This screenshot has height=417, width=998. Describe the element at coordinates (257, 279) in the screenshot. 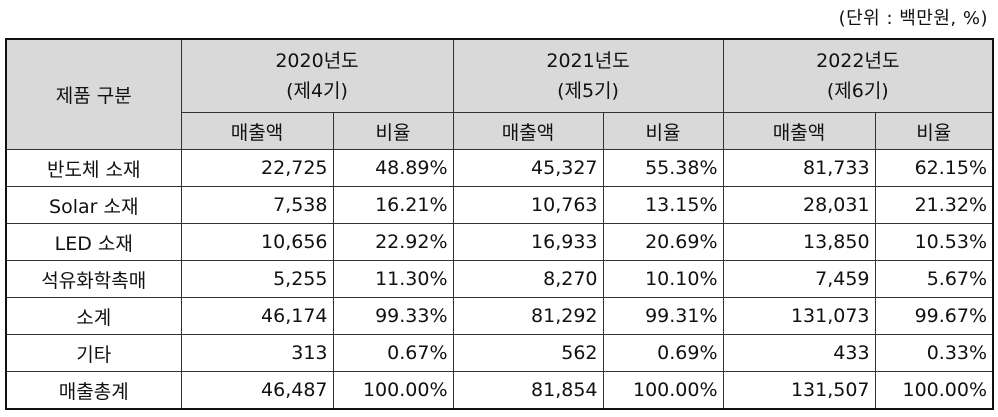

I see `sales-cell: 5,255` at that location.